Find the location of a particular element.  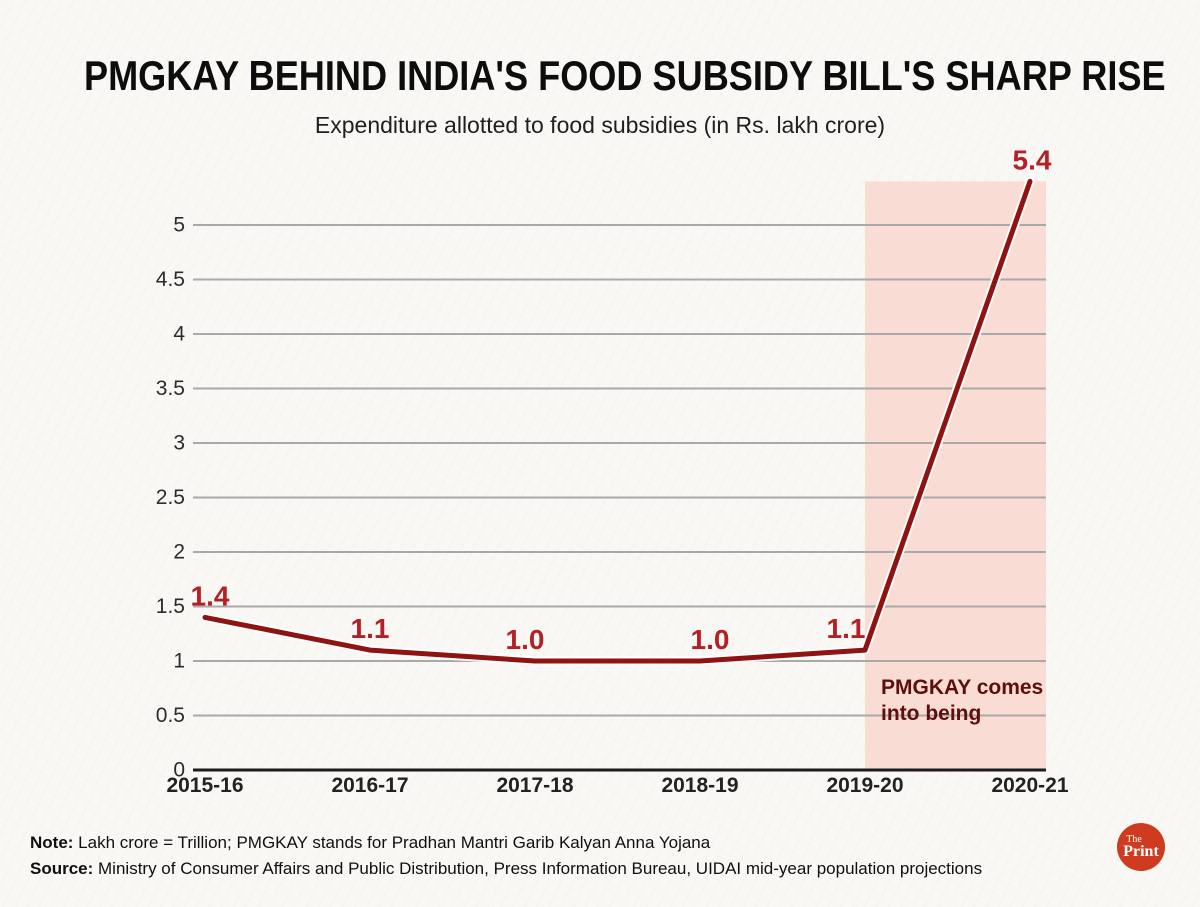

source-label: Source: is located at coordinates (62, 868).